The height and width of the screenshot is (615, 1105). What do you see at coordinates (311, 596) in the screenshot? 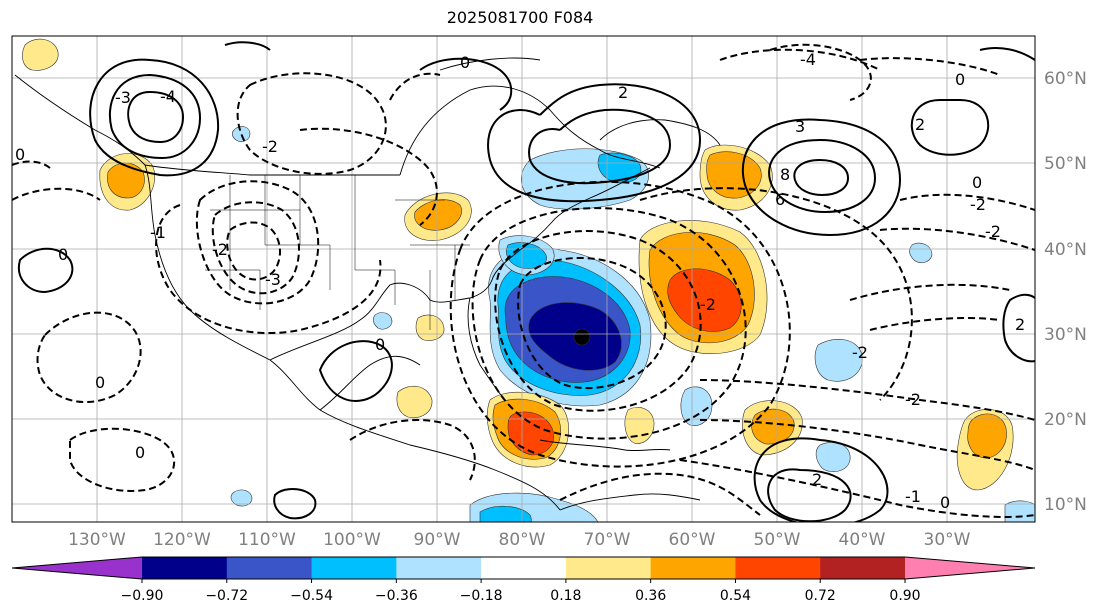
I see `colorbar-tick-label: −0.54` at bounding box center [311, 596].